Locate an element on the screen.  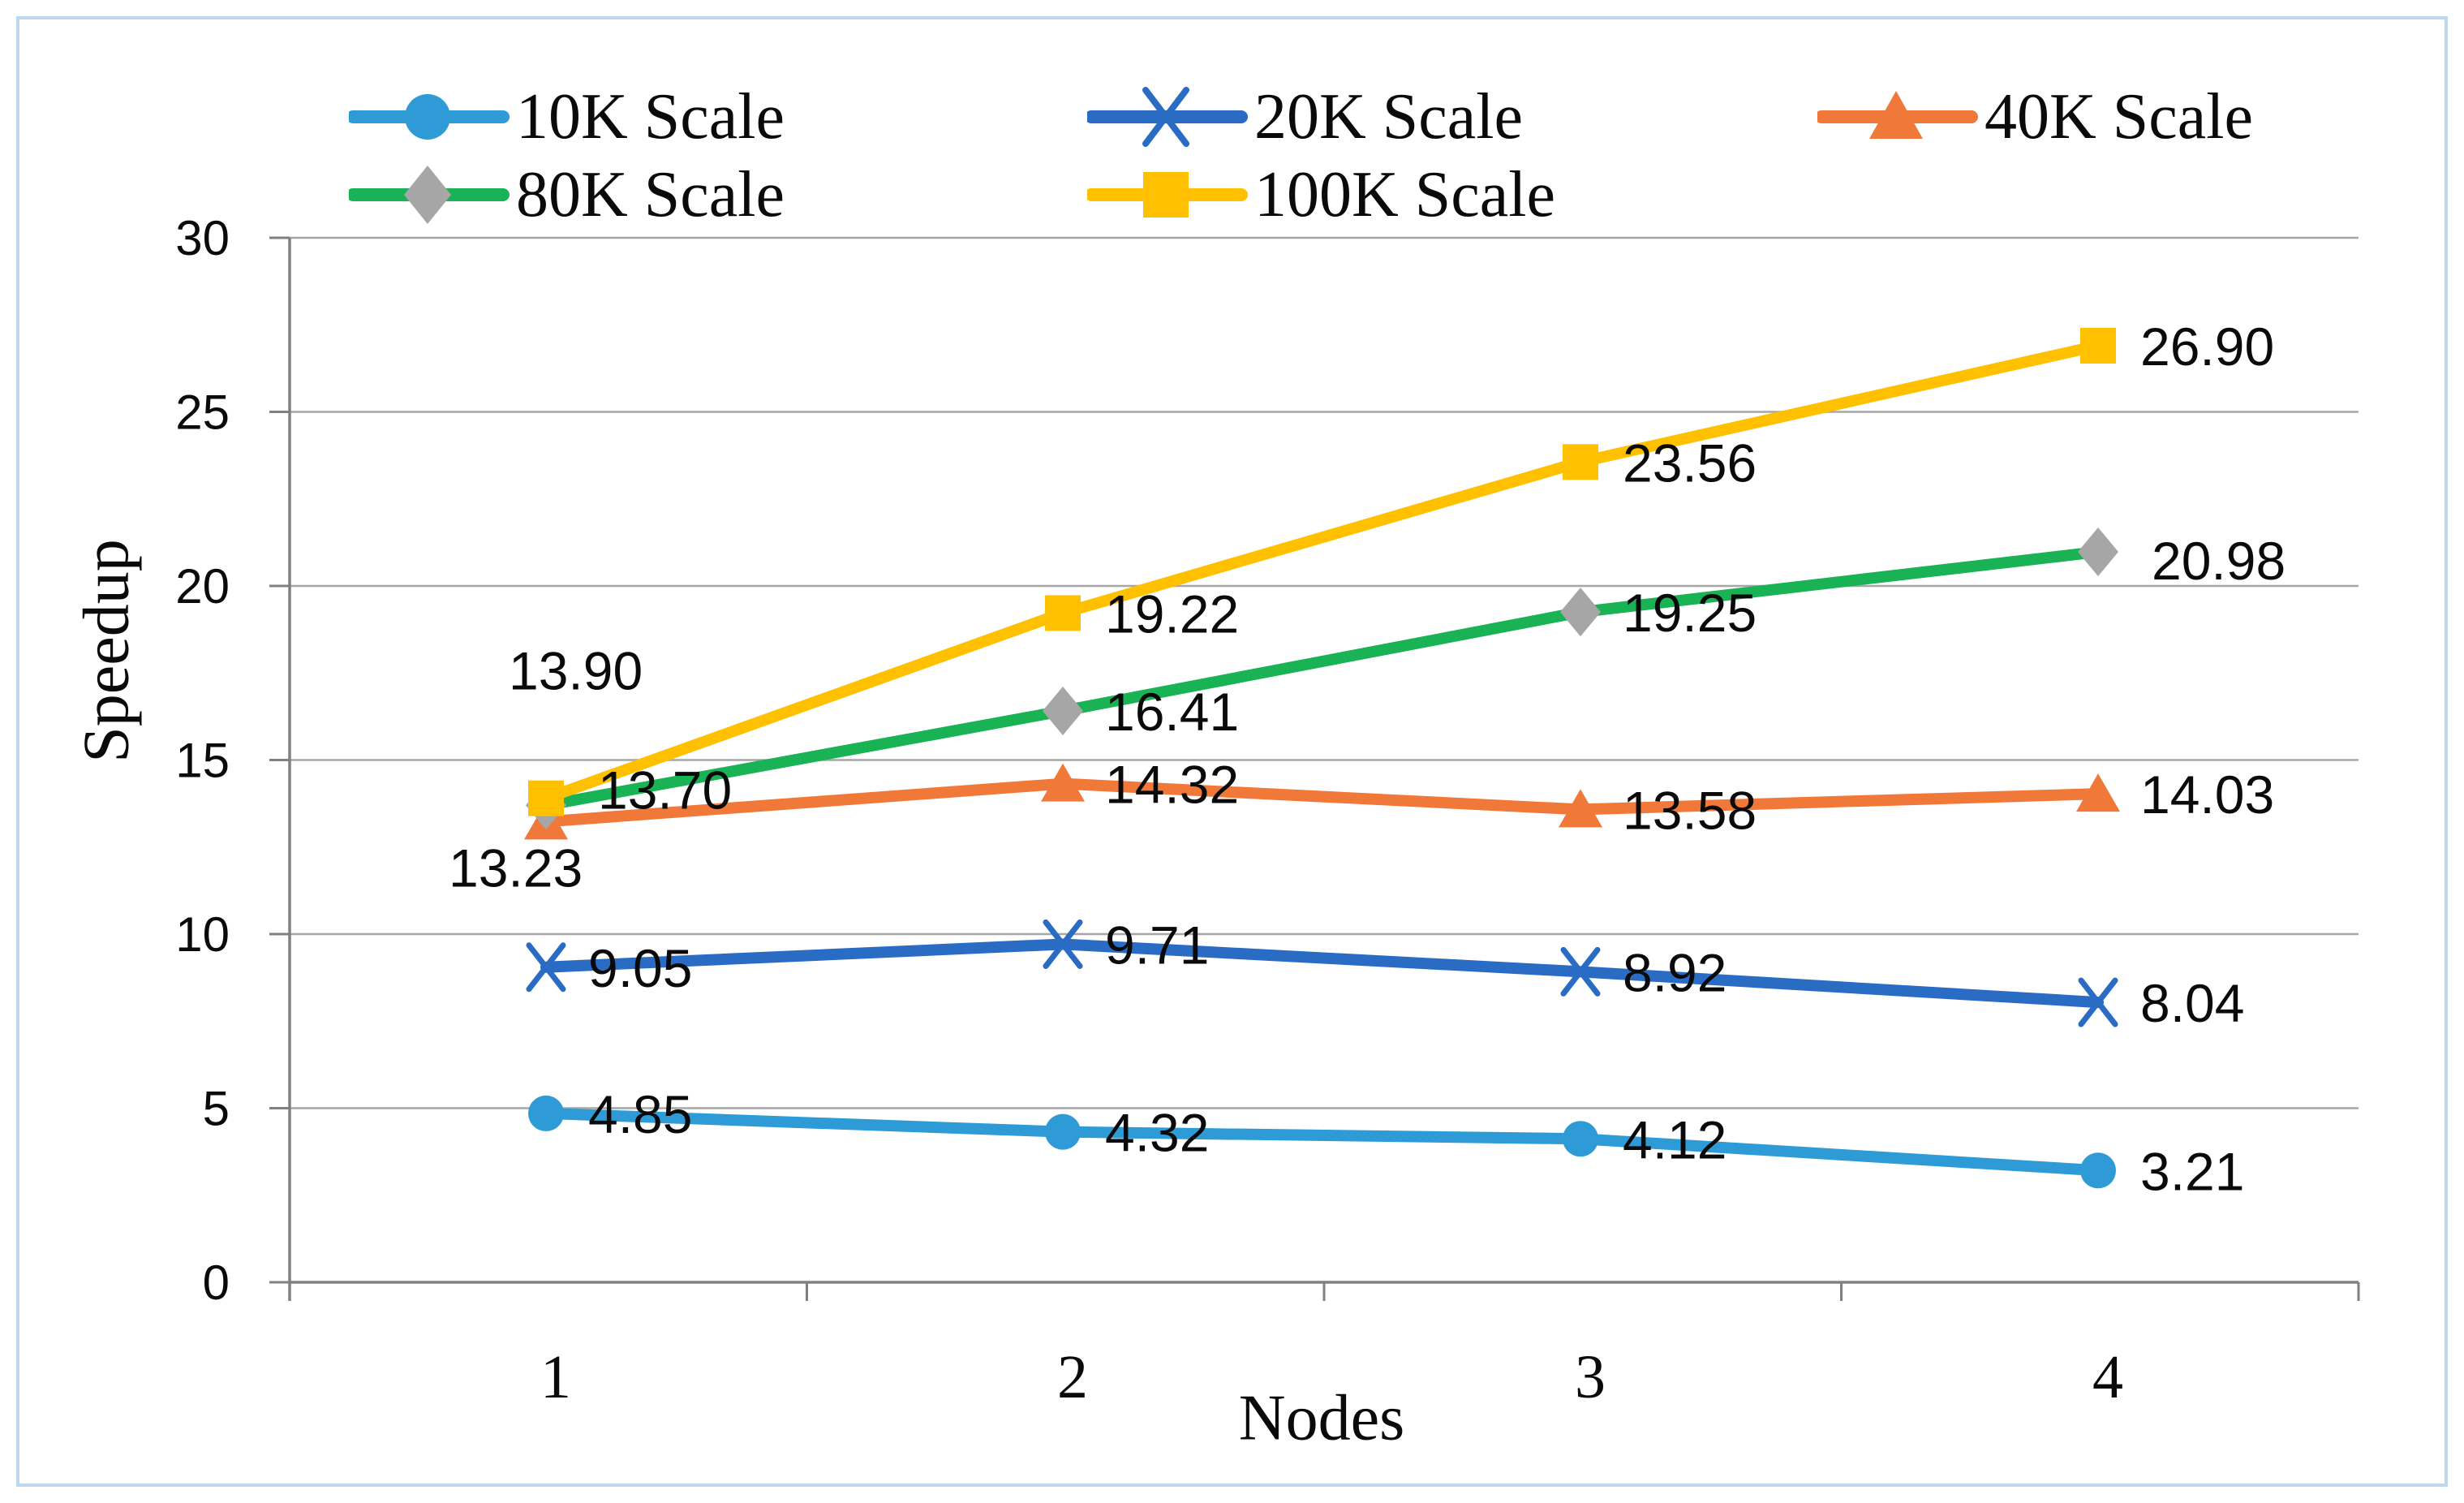
data-label-20k-scale-node-3: 8.92 is located at coordinates (1675, 972).